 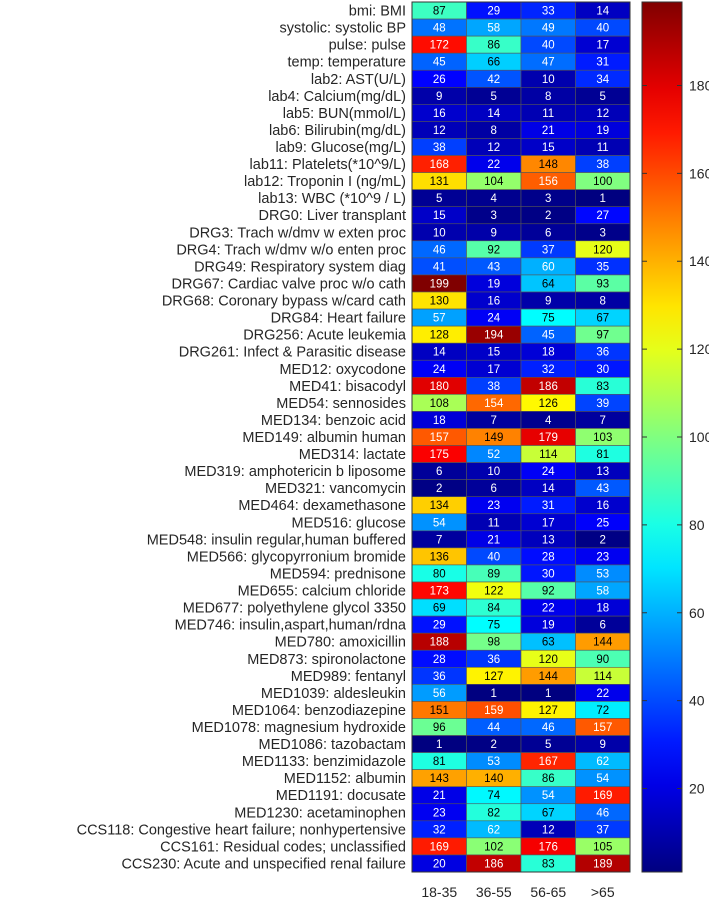 I want to click on cell-value-label: 31, so click(x=602, y=63).